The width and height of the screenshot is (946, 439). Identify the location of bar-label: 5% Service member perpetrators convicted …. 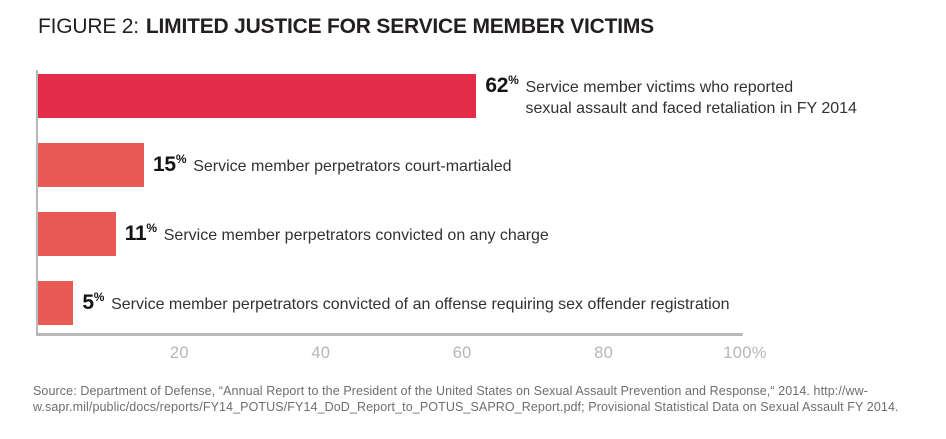
(405, 303).